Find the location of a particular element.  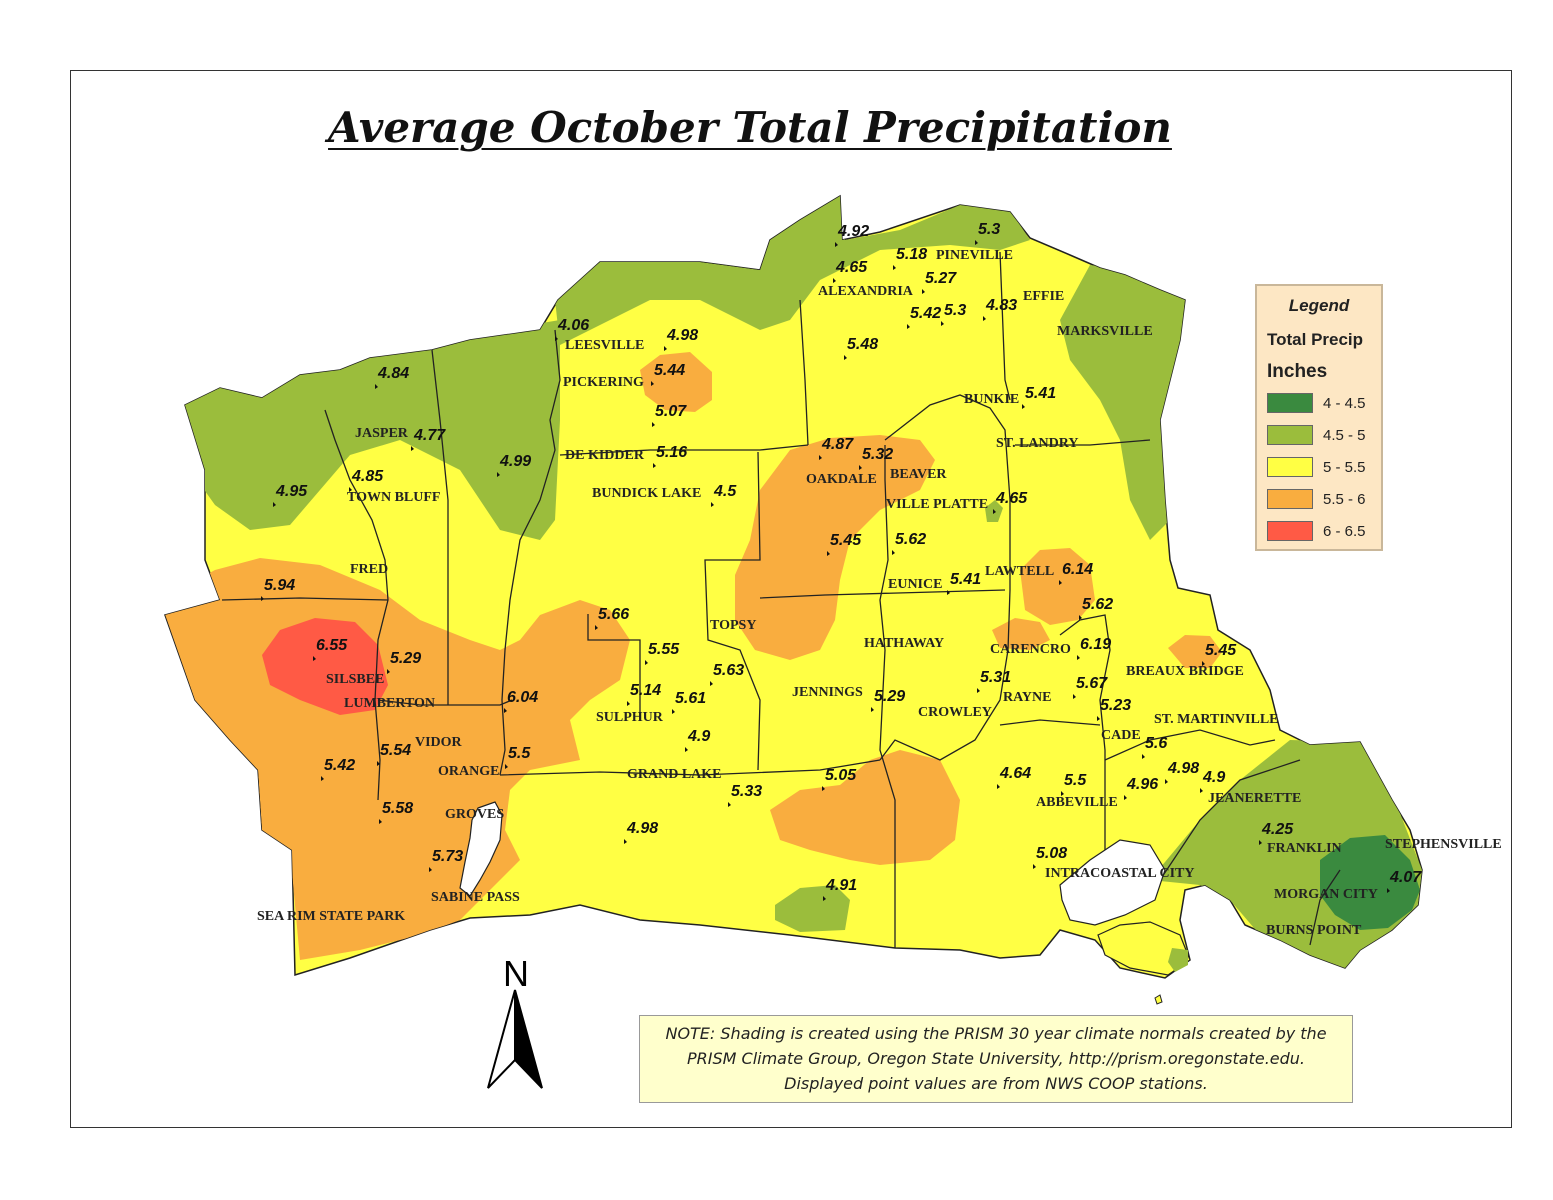

town-label: FRANKLIN is located at coordinates (1304, 848).